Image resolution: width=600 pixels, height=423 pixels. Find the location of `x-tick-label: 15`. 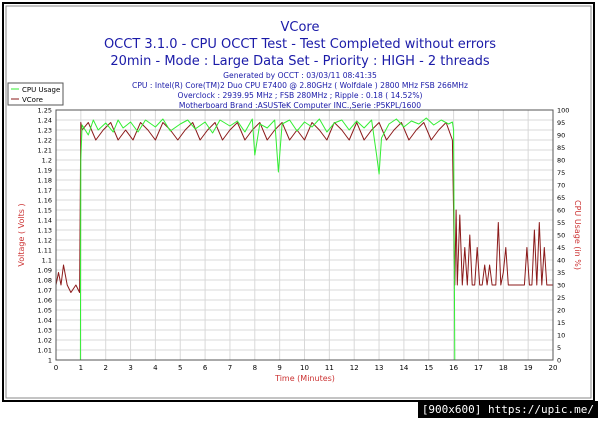

x-tick-label: 15 is located at coordinates (428, 368).